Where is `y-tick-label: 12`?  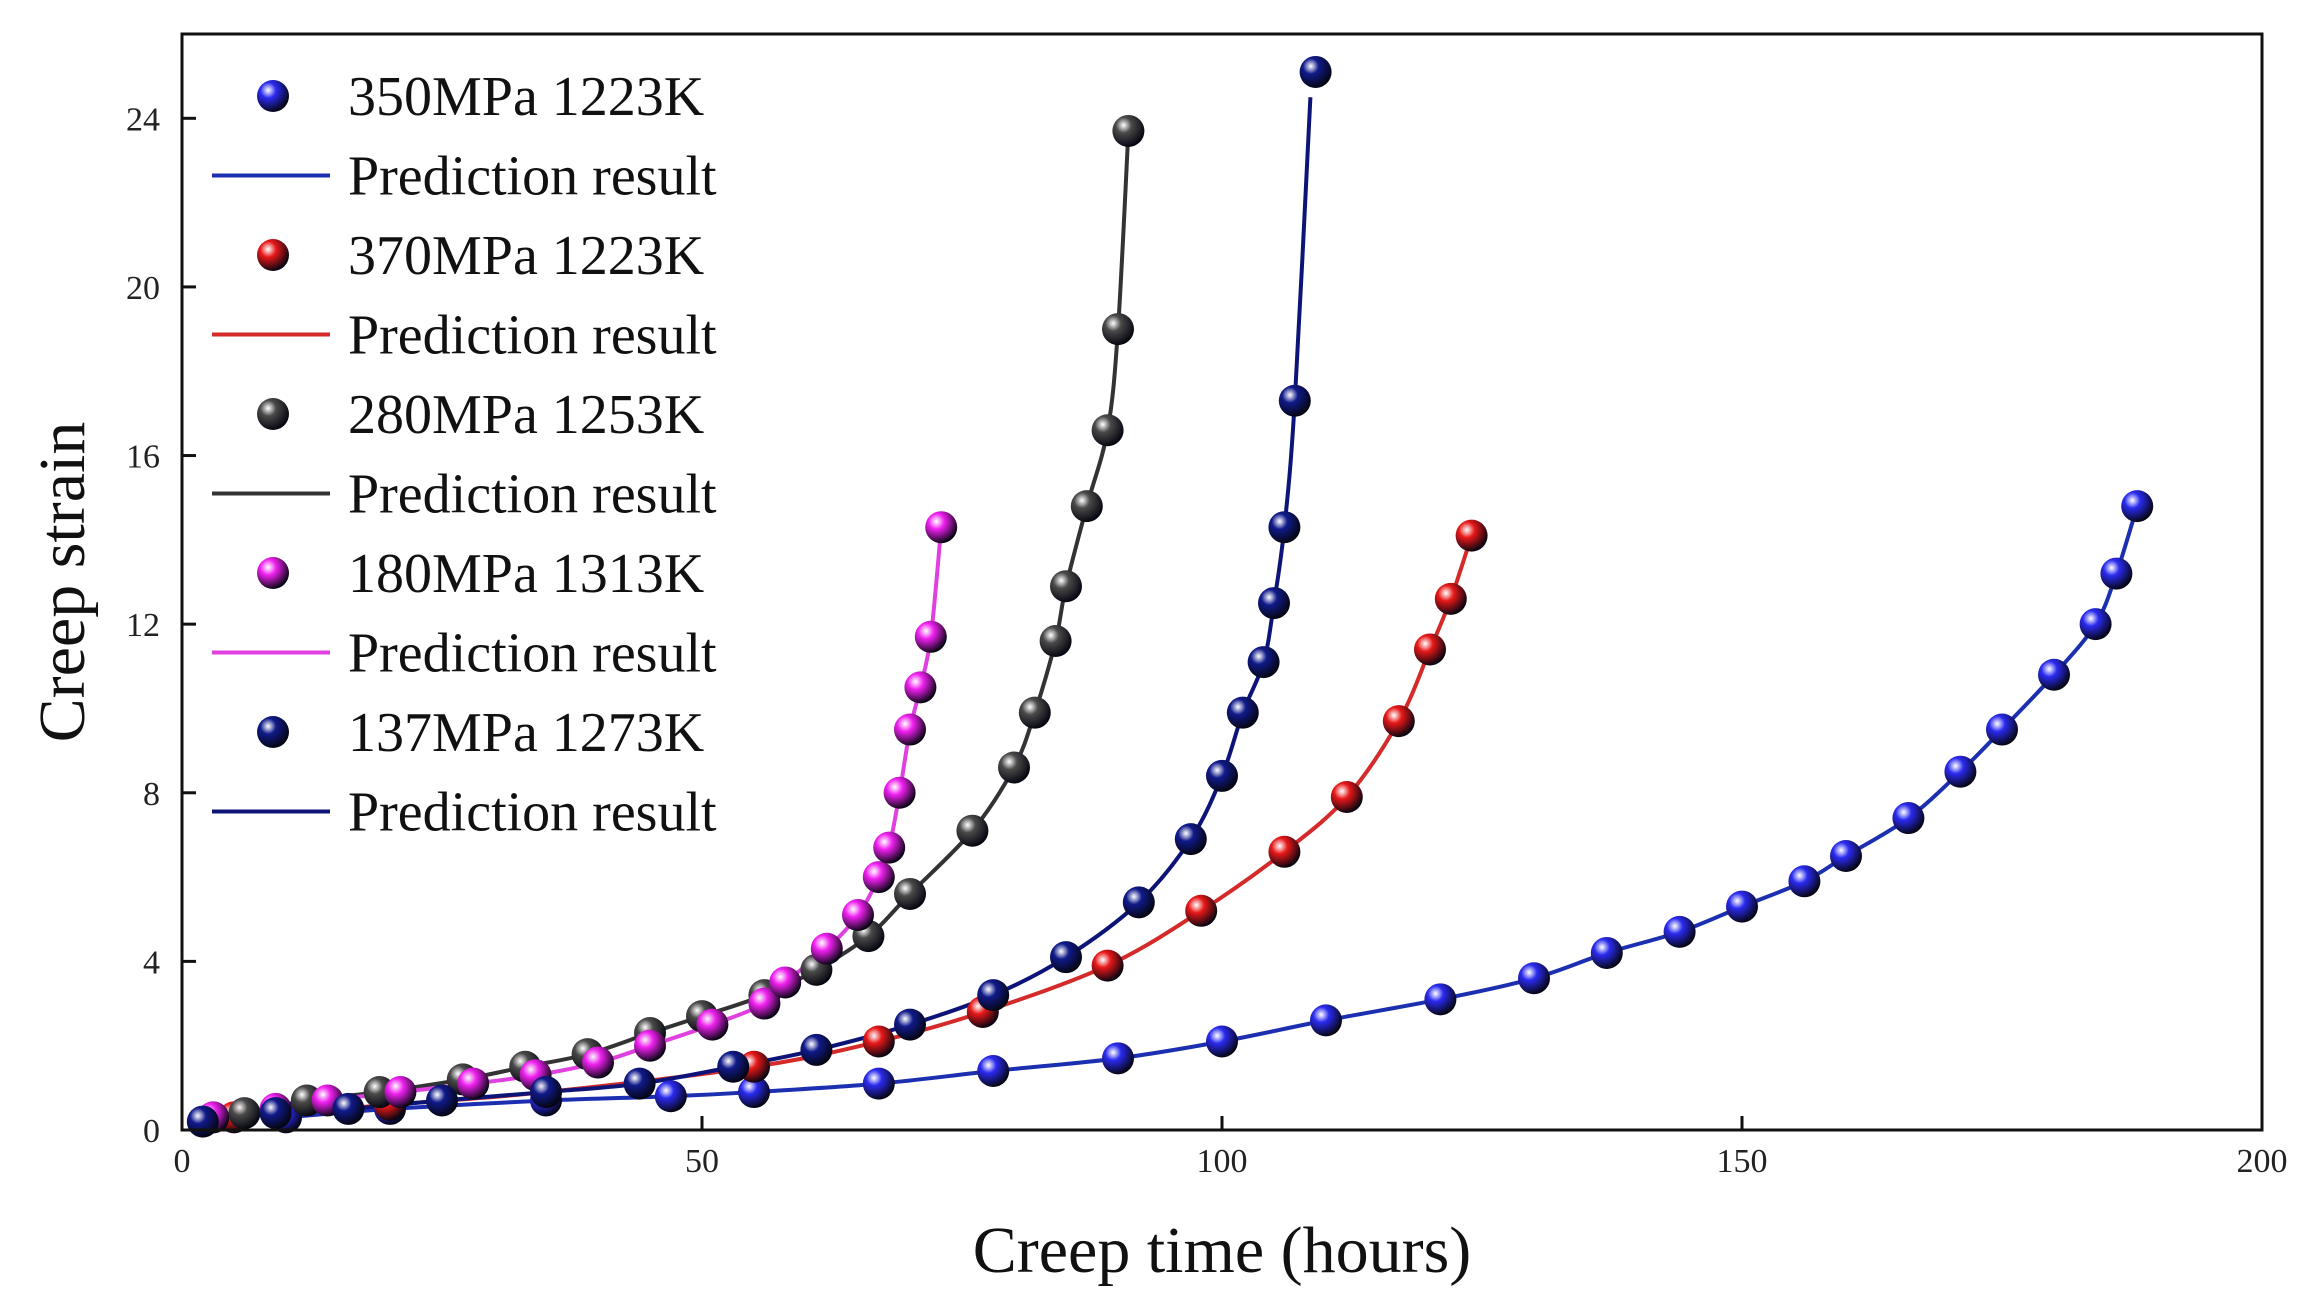
y-tick-label: 12 is located at coordinates (143, 625).